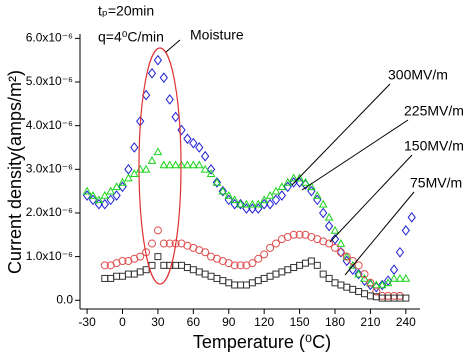 Image resolution: width=474 pixels, height=357 pixels. What do you see at coordinates (173, 46) in the screenshot?
I see `annotation-leader` at bounding box center [173, 46].